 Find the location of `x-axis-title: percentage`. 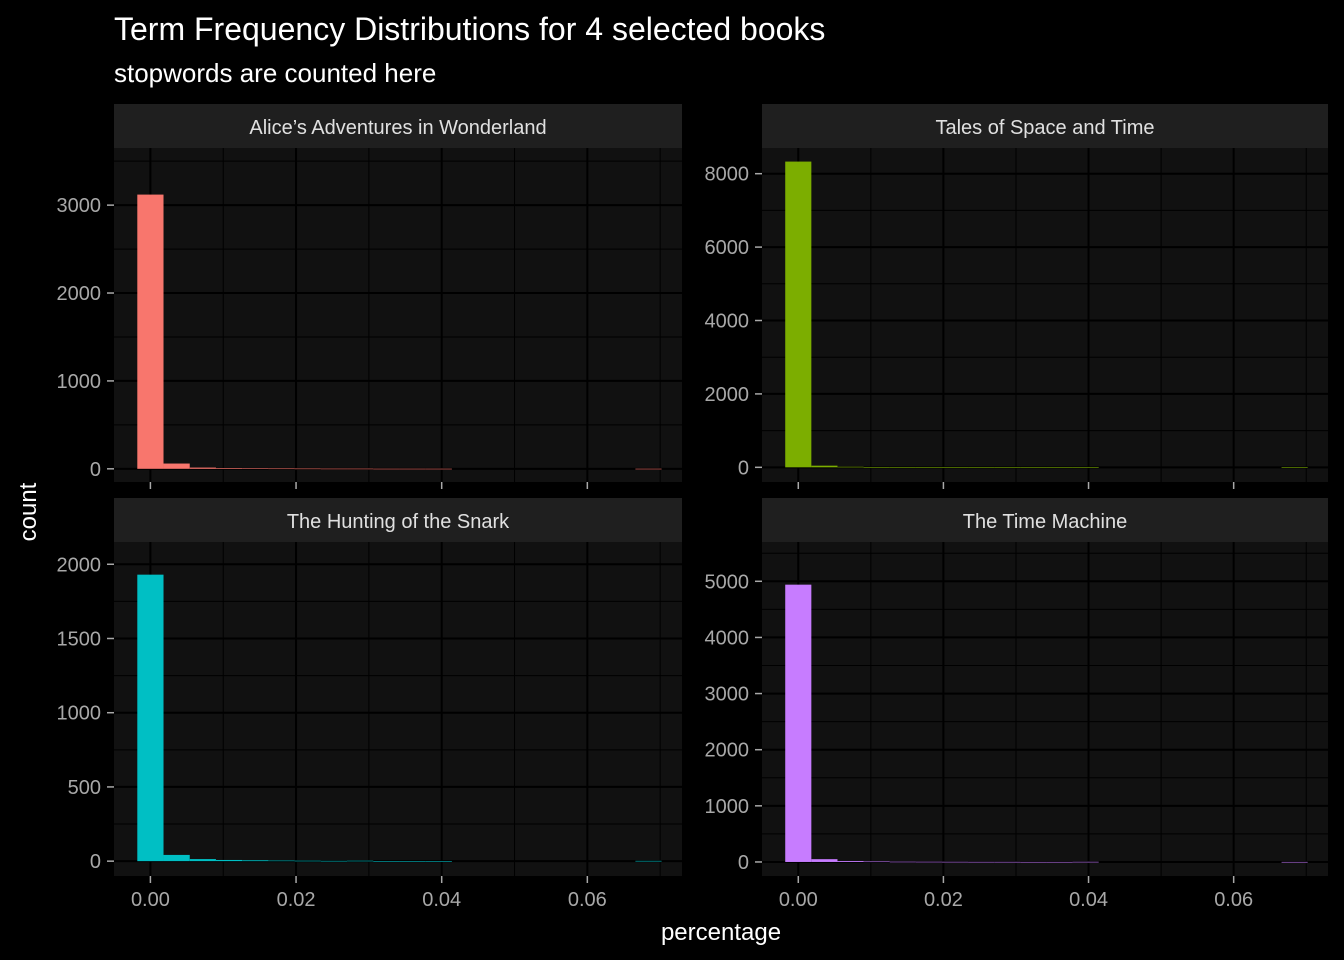

x-axis-title: percentage is located at coordinates (721, 932).